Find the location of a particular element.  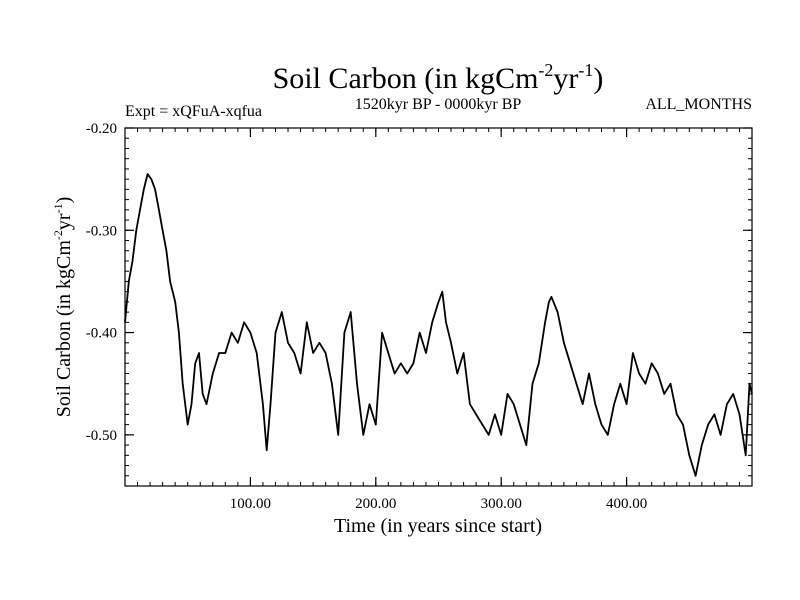

chart-title-exp-2: -1 is located at coordinates (585, 70).